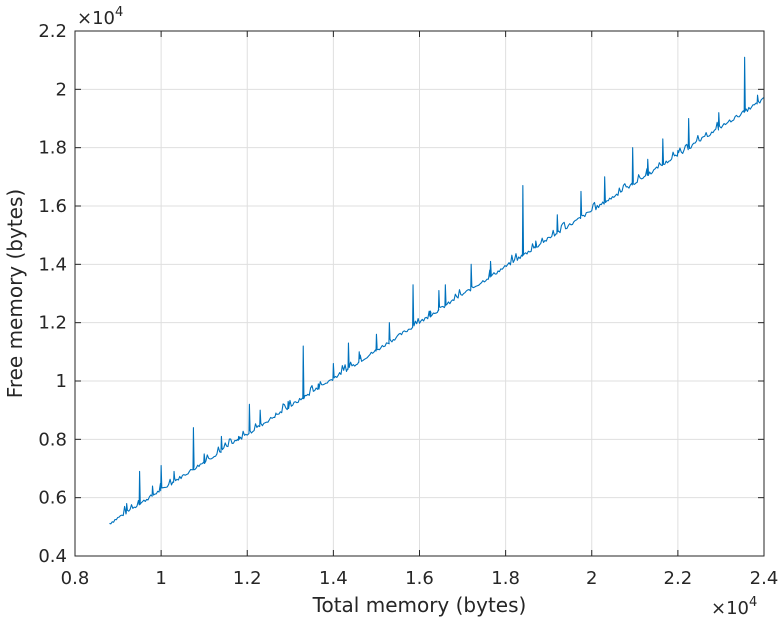 This screenshot has height=620, width=783. Describe the element at coordinates (61, 381) in the screenshot. I see `y-tick-label: 1` at that location.